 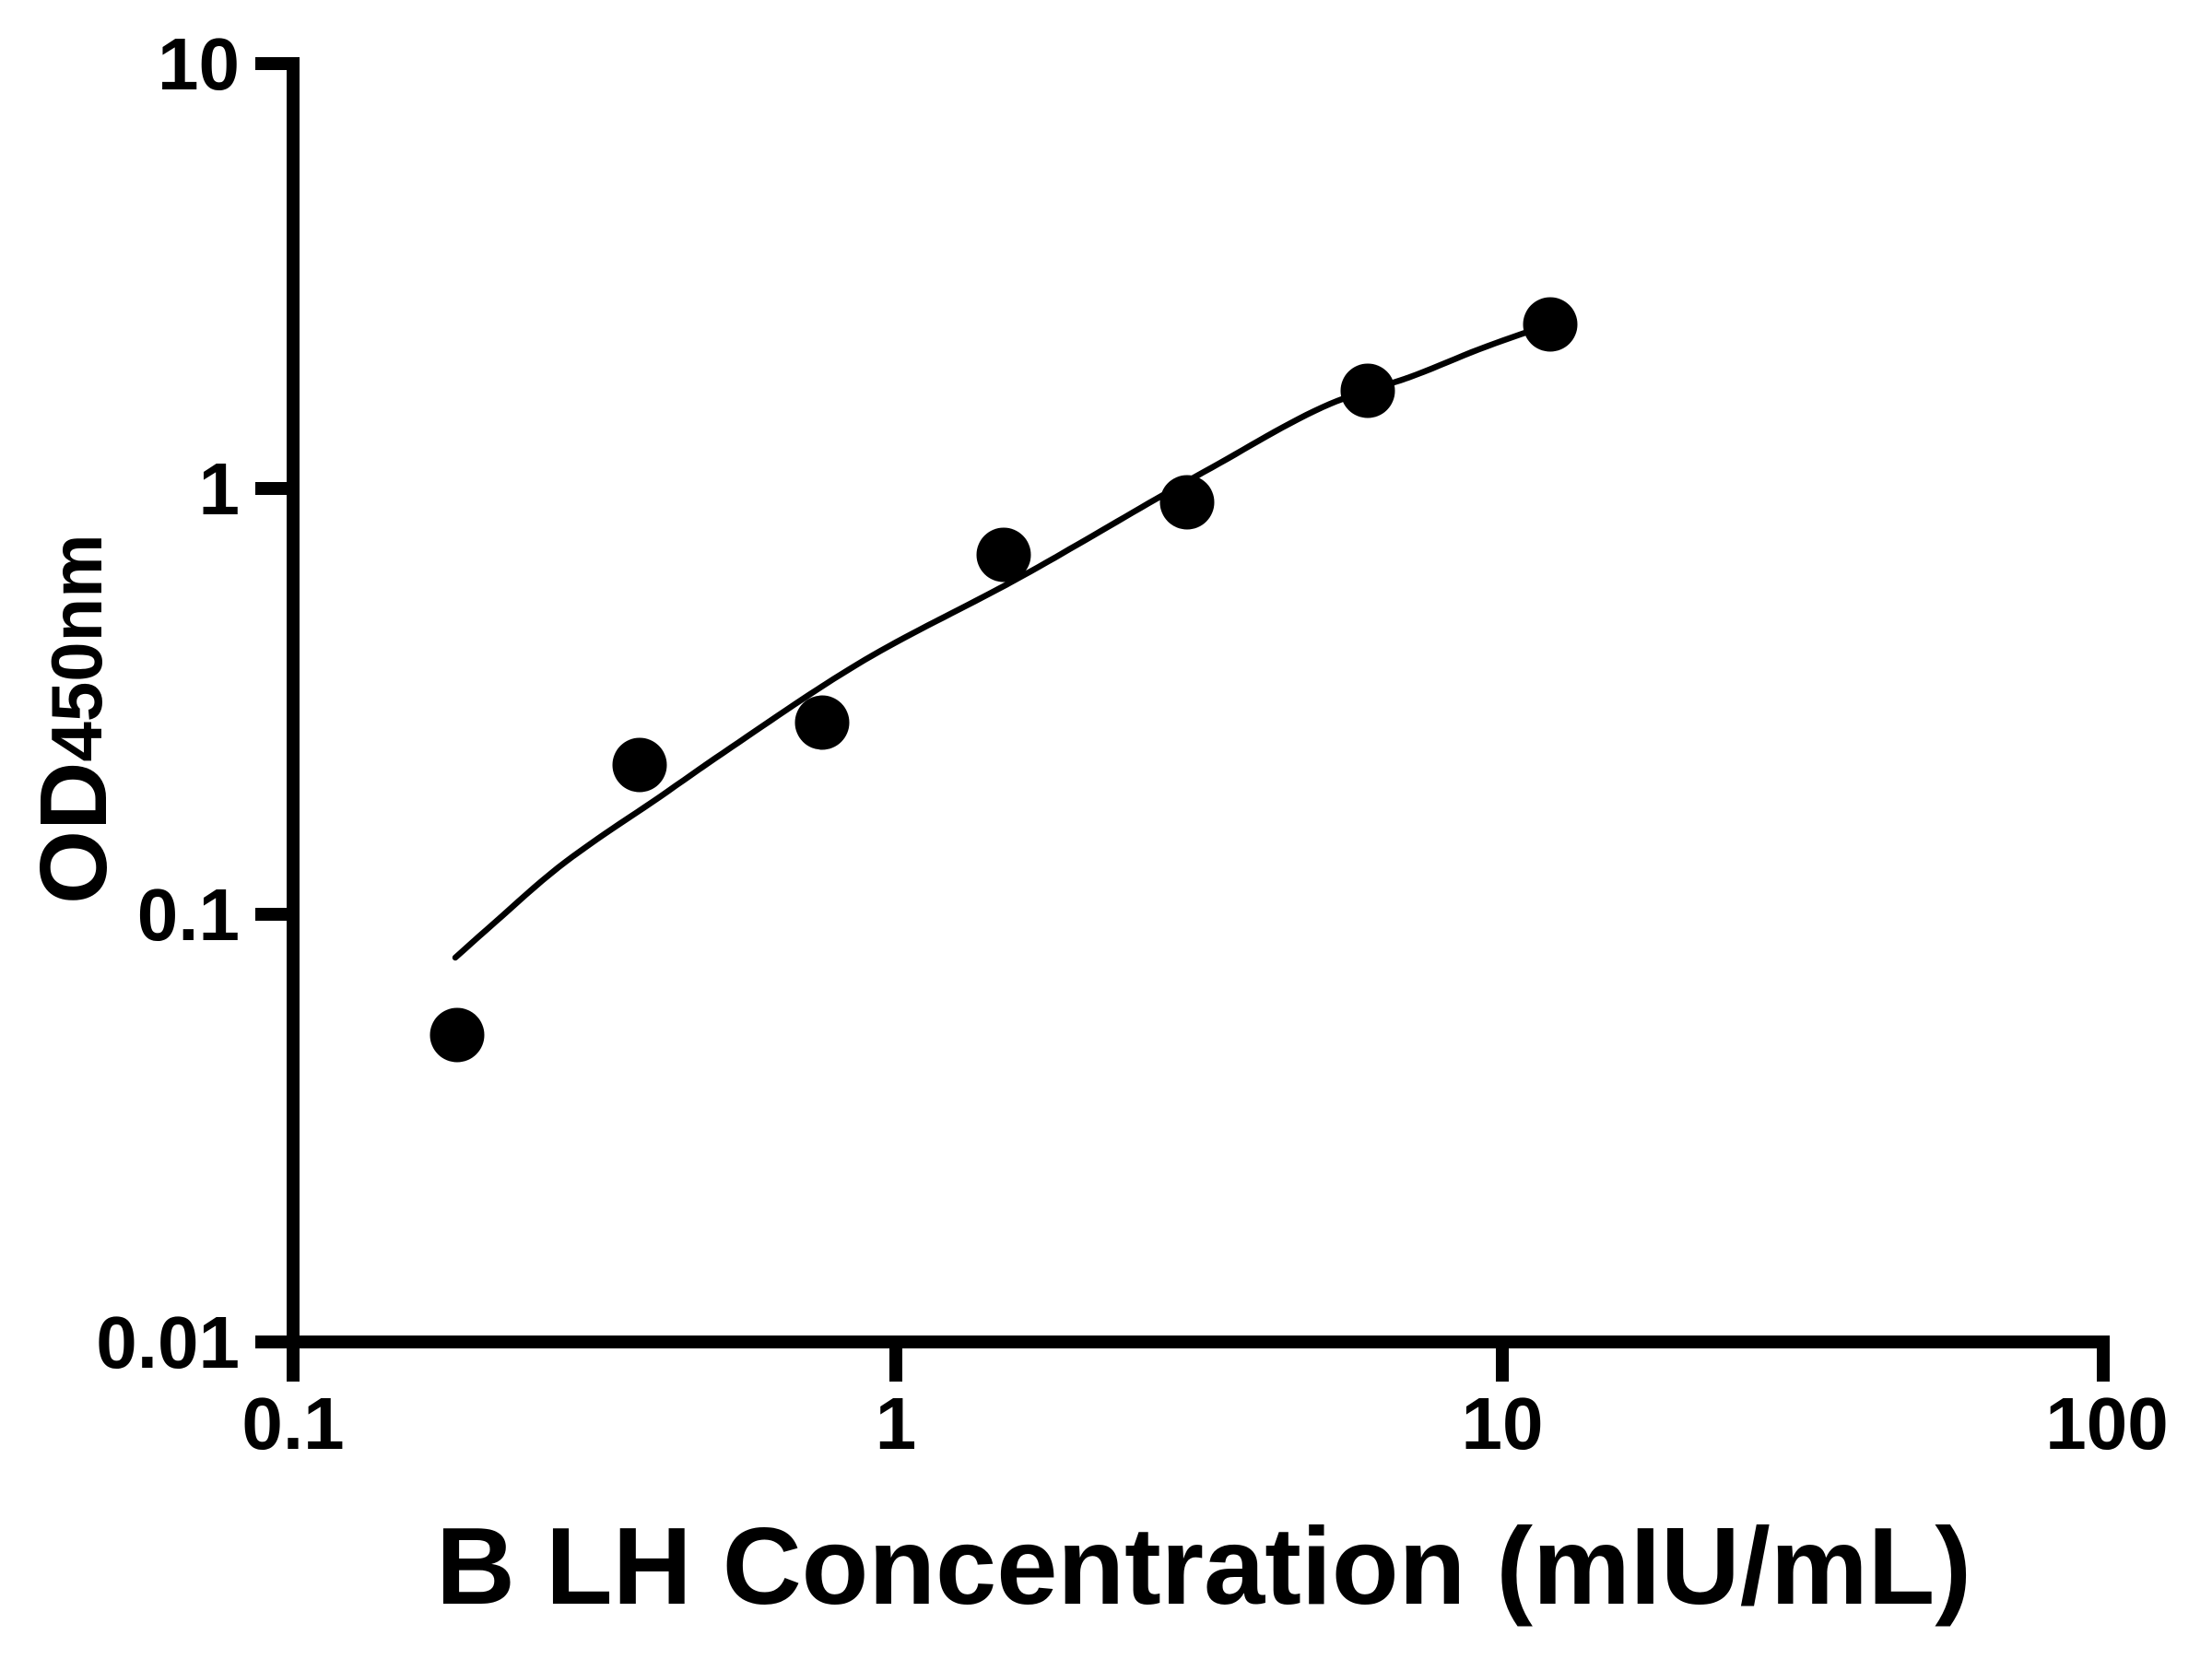 I want to click on svg-text: OD450nm, so click(x=73, y=719).